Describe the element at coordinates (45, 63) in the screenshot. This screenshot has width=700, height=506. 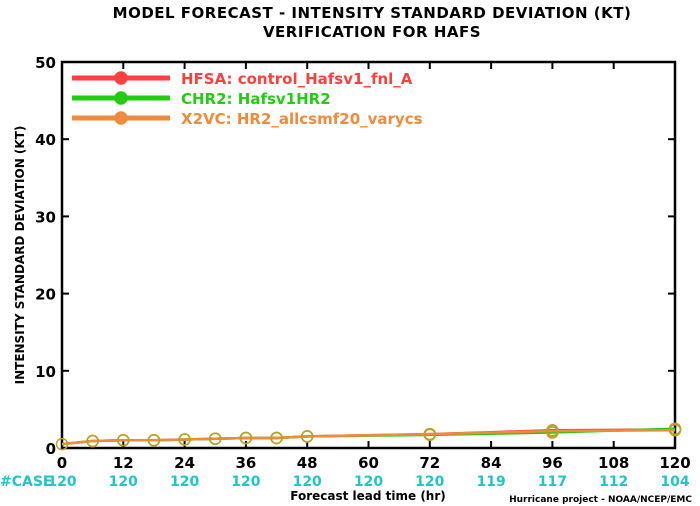
I see `y-tick-label: 50` at that location.